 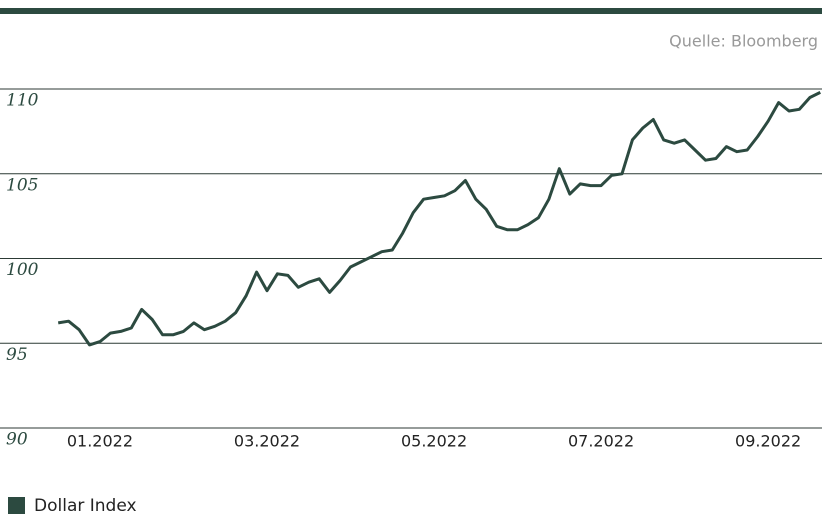 I want to click on y-tick-label: 90, so click(x=17, y=440).